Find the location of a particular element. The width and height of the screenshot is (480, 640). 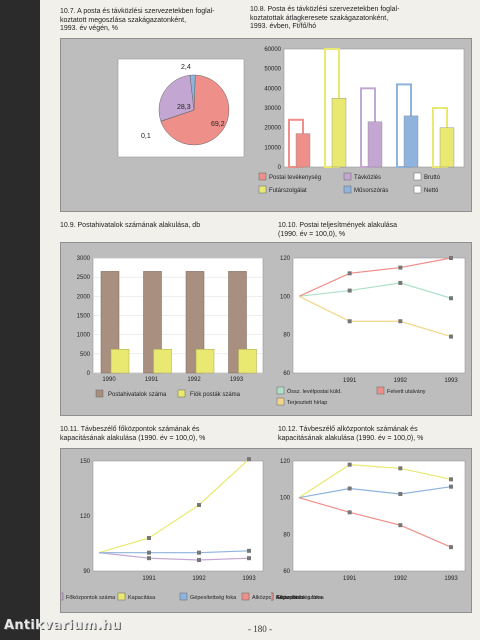

pie-slice is located at coordinates (192, 92).